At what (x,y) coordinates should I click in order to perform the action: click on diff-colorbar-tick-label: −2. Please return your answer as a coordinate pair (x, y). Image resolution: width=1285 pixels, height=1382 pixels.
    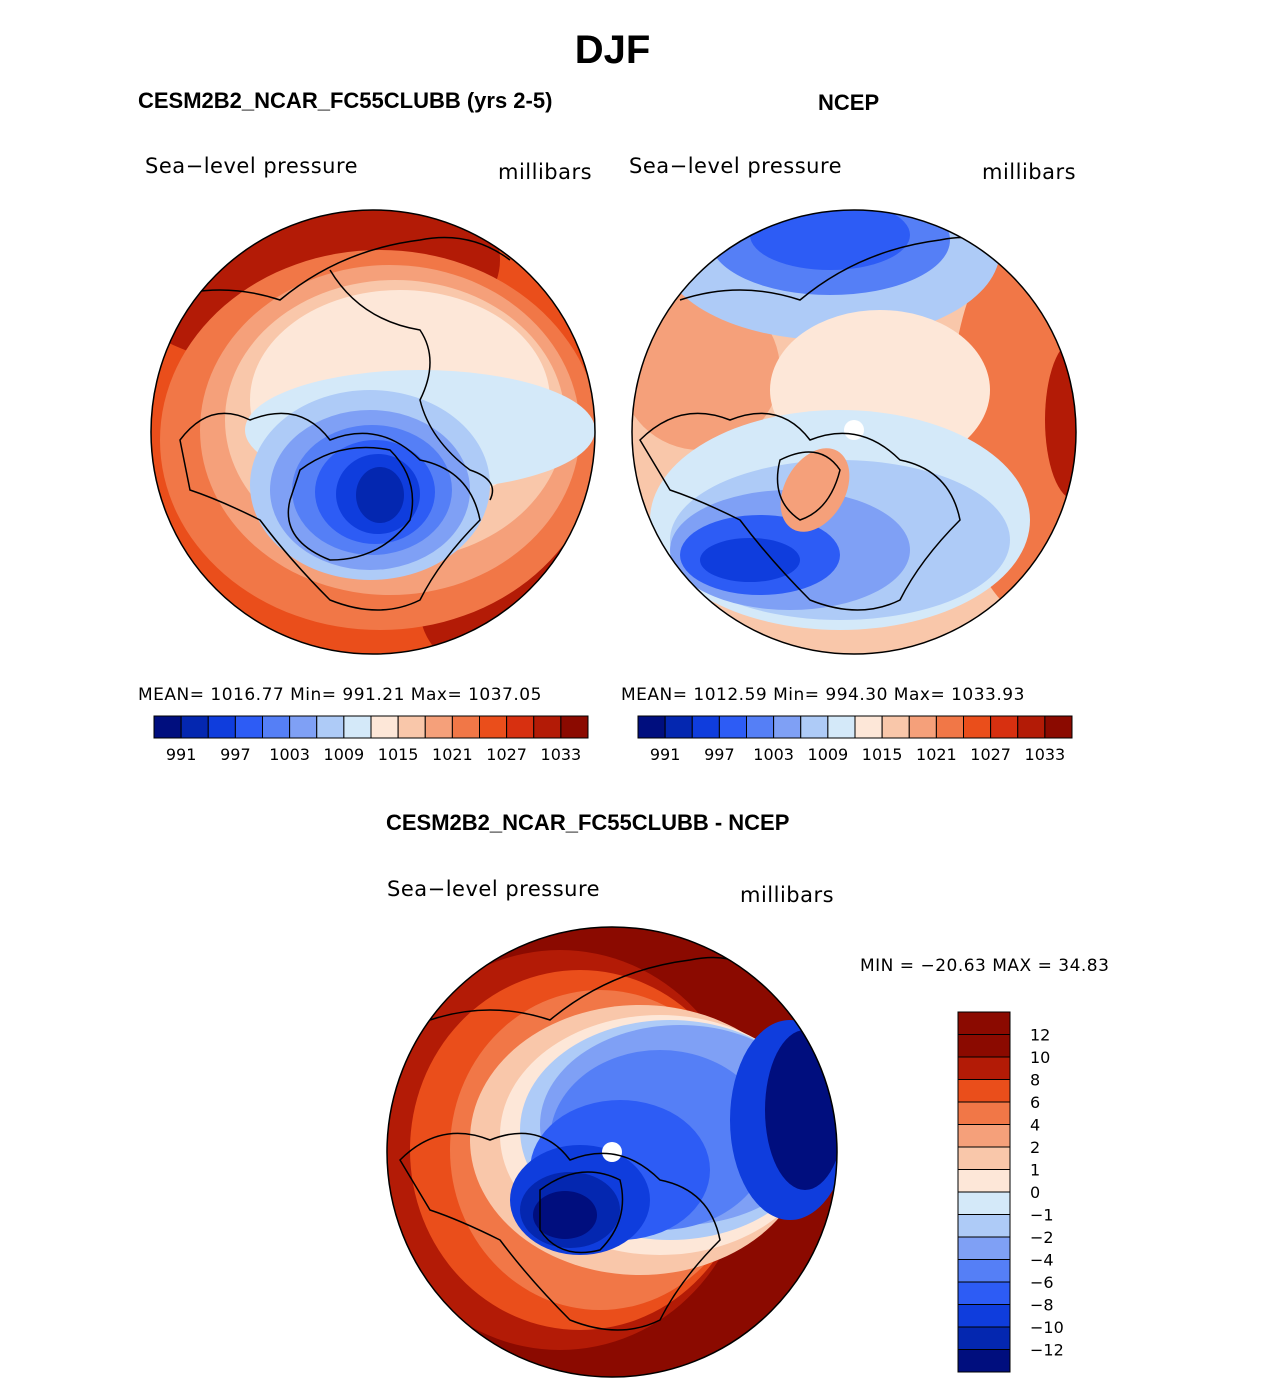
    Looking at the image, I should click on (1042, 1237).